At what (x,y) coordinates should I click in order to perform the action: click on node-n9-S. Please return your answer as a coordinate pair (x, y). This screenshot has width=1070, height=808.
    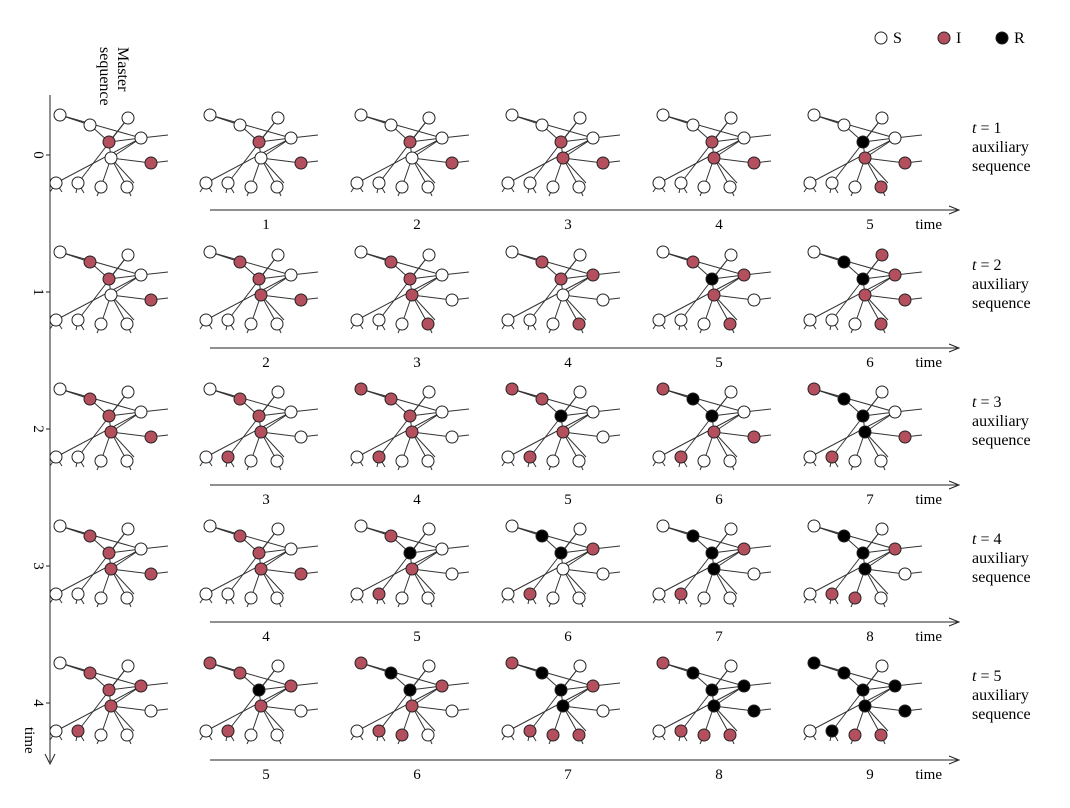
    Looking at the image, I should click on (78, 594).